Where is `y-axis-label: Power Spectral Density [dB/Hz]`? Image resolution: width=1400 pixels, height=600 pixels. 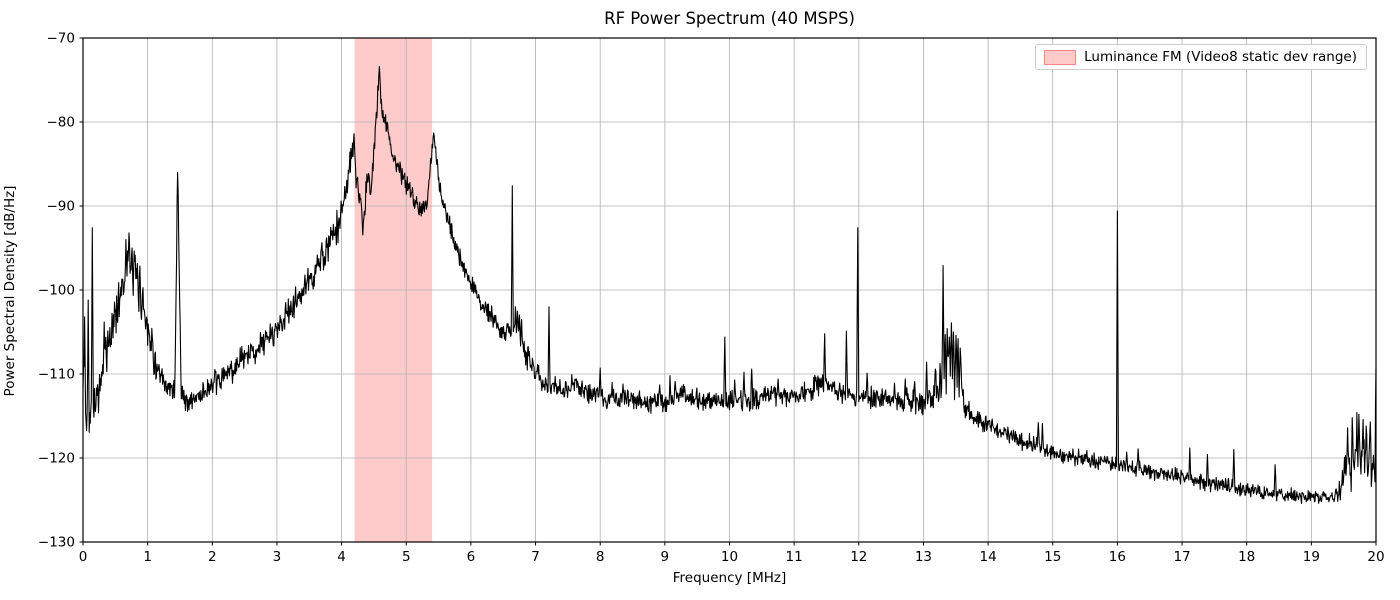
y-axis-label: Power Spectral Density [dB/Hz] is located at coordinates (10, 291).